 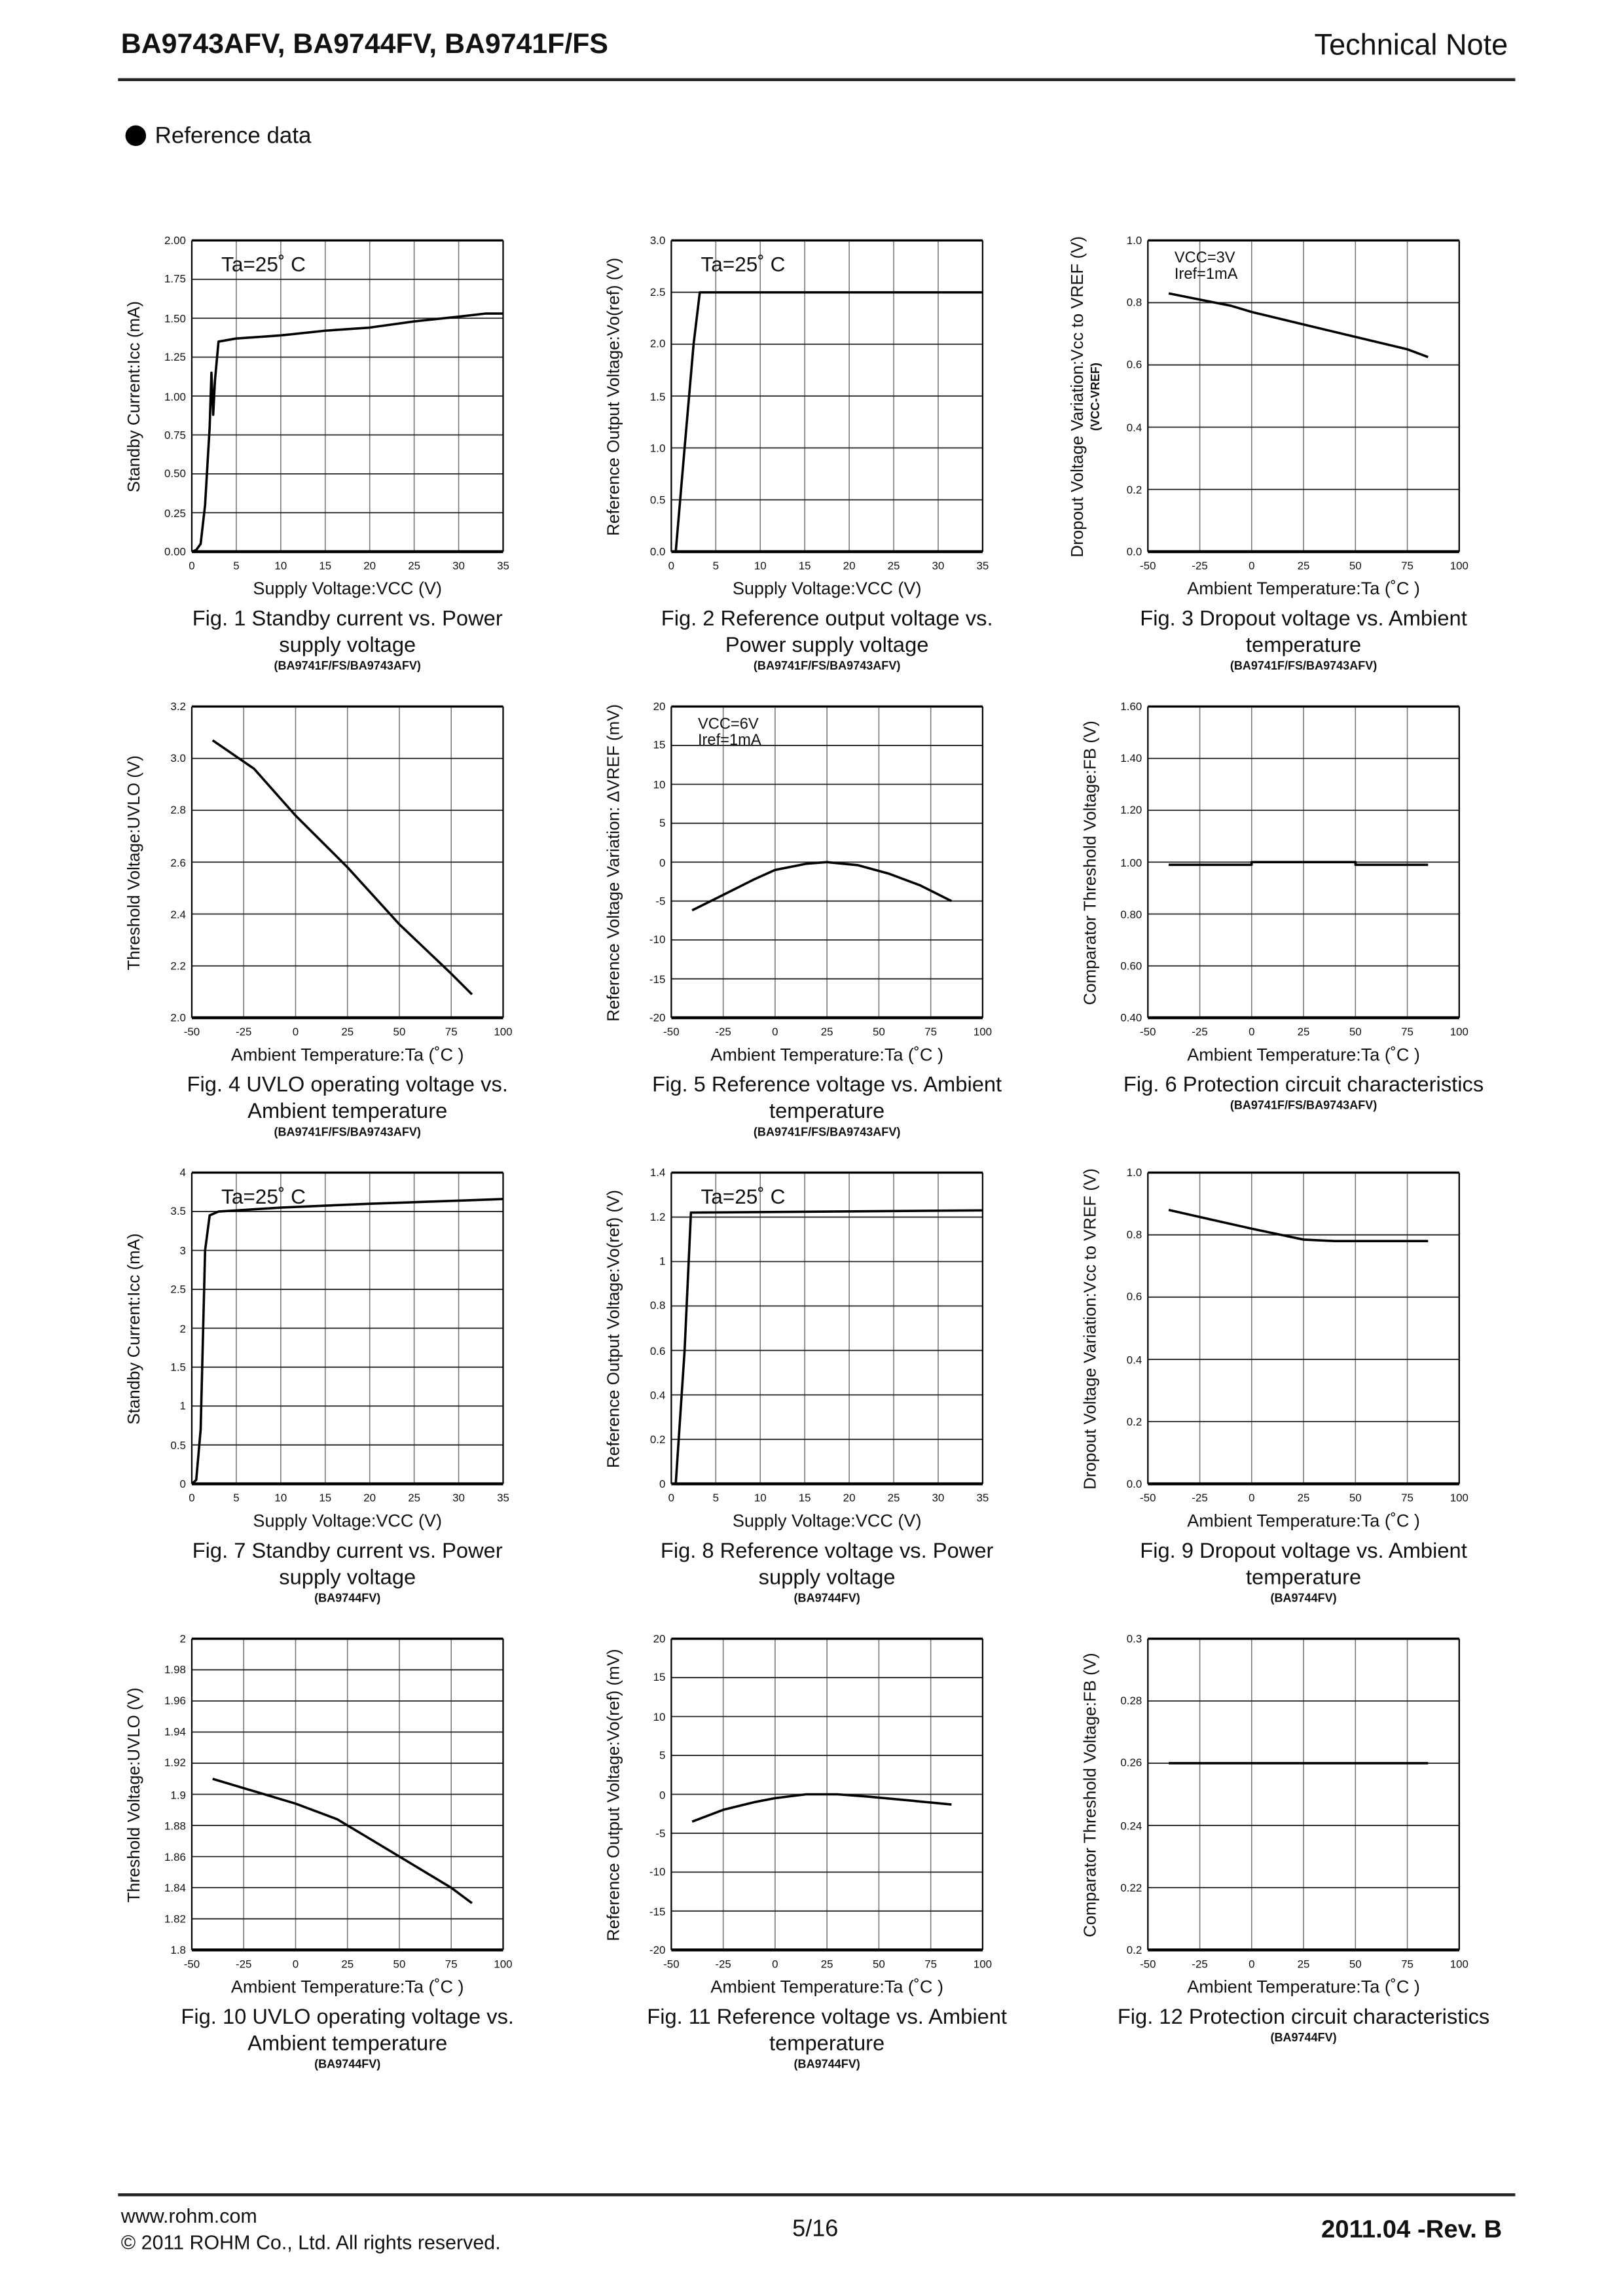 What do you see at coordinates (1200, 1964) in the screenshot?
I see `x-tick-label: -25` at bounding box center [1200, 1964].